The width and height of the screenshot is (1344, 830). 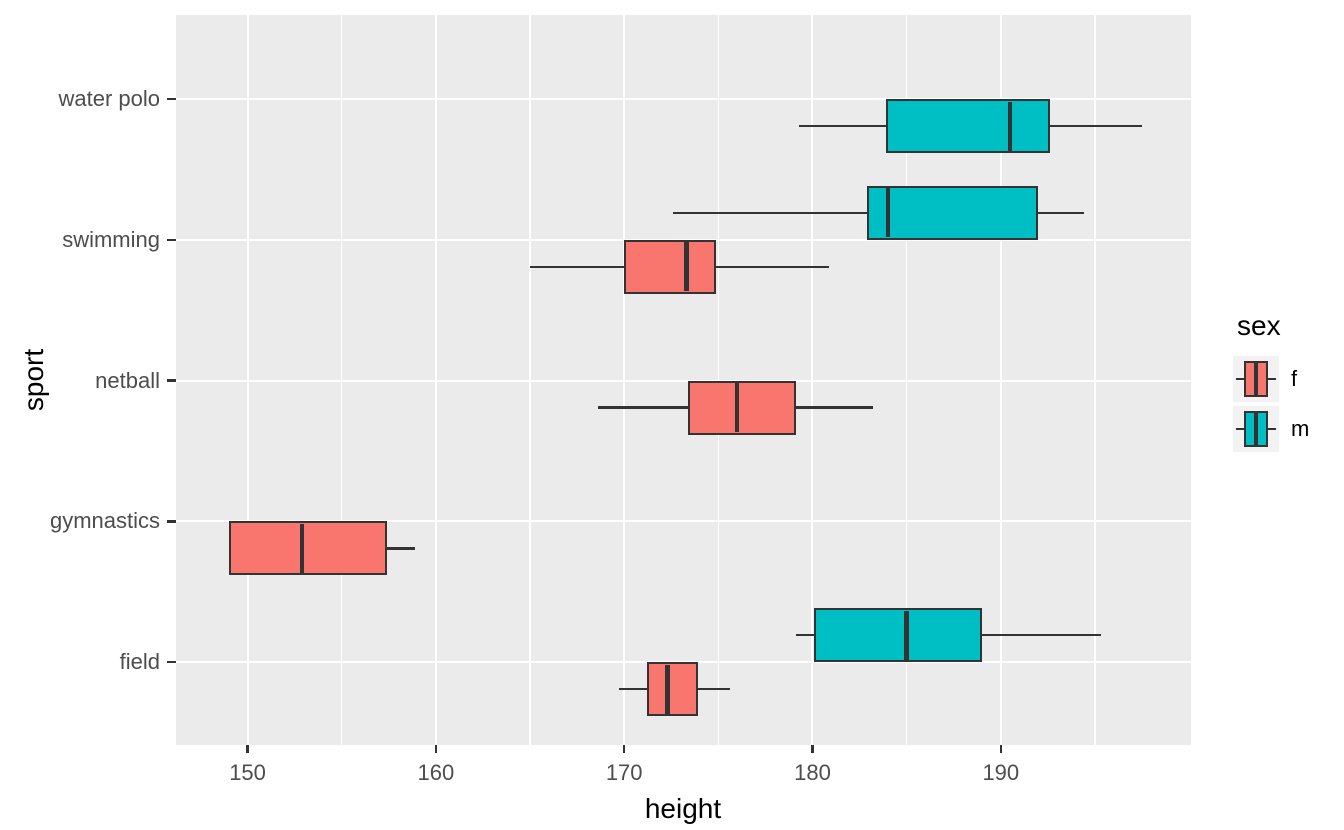 What do you see at coordinates (1001, 772) in the screenshot?
I see `x-tick-label: 190` at bounding box center [1001, 772].